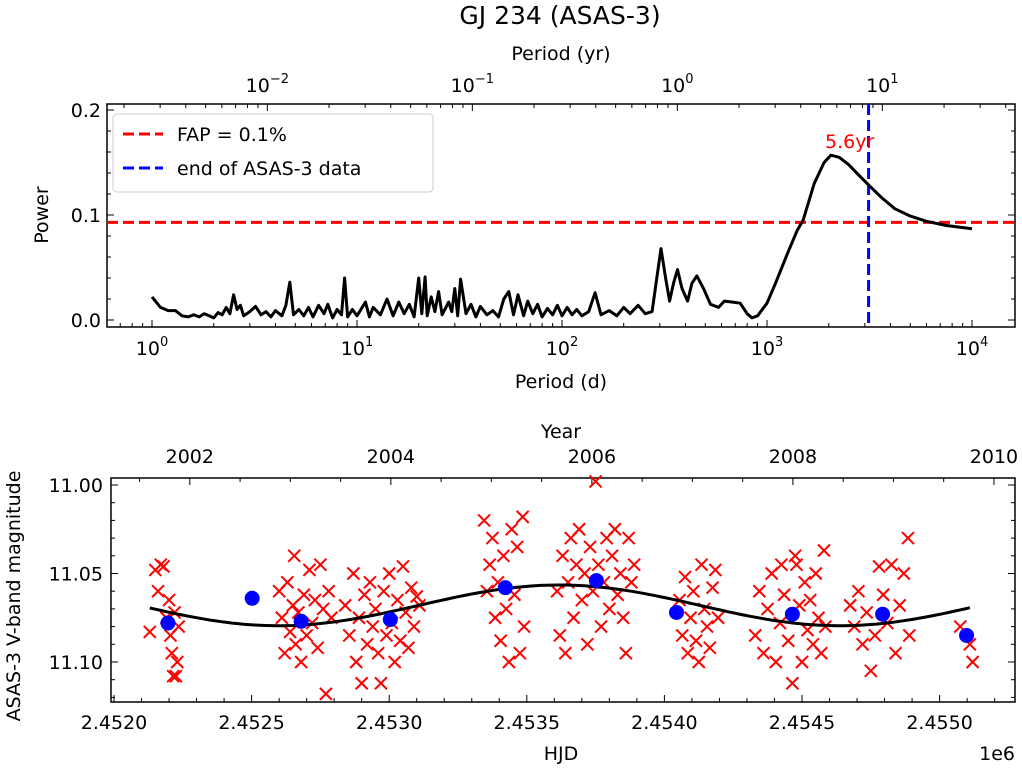 This screenshot has height=769, width=1022. Describe the element at coordinates (763, 349) in the screenshot. I see `x-tick-label-base: 10` at that location.